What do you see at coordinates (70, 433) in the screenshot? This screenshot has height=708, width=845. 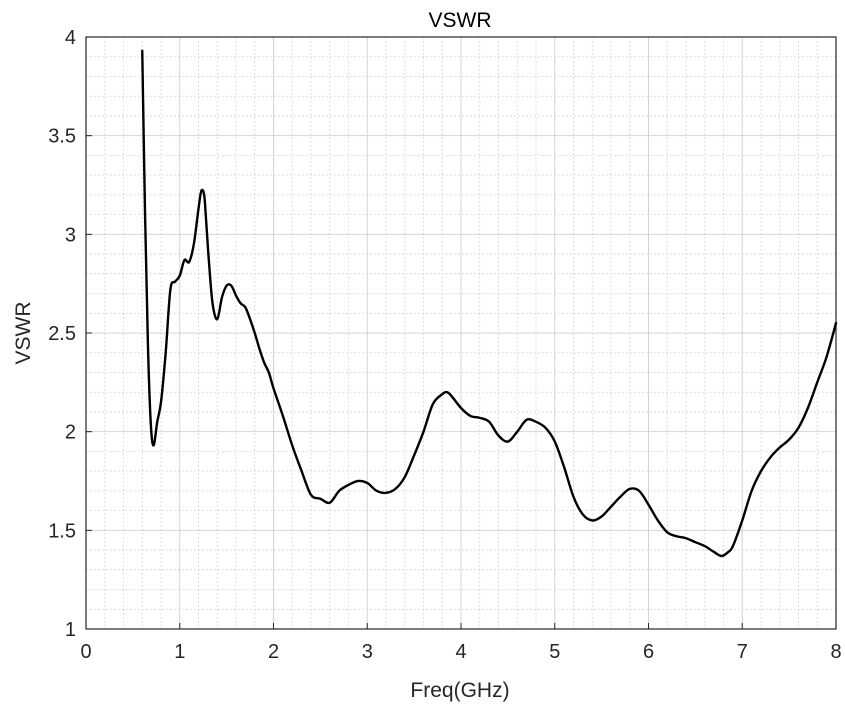 I see `y-tick-label: 2` at bounding box center [70, 433].